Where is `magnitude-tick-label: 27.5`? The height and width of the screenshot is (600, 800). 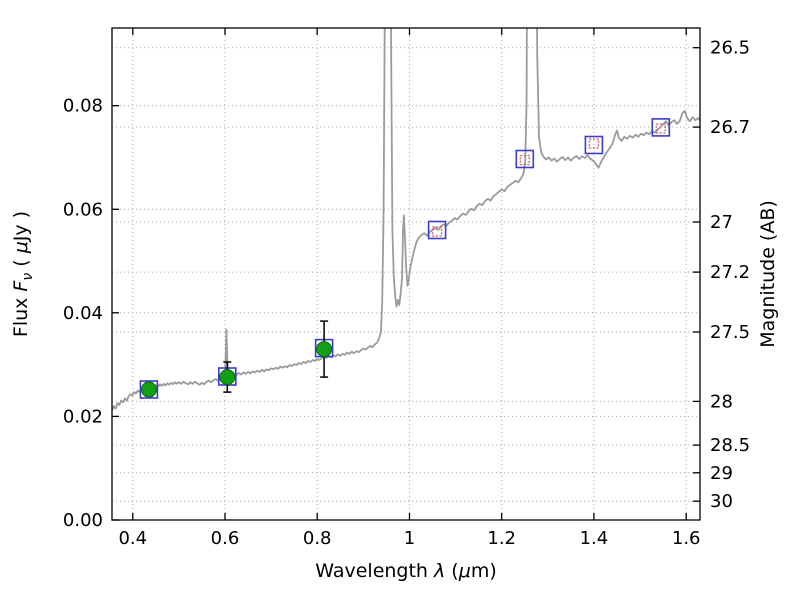 magnitude-tick-label: 27.5 is located at coordinates (730, 332).